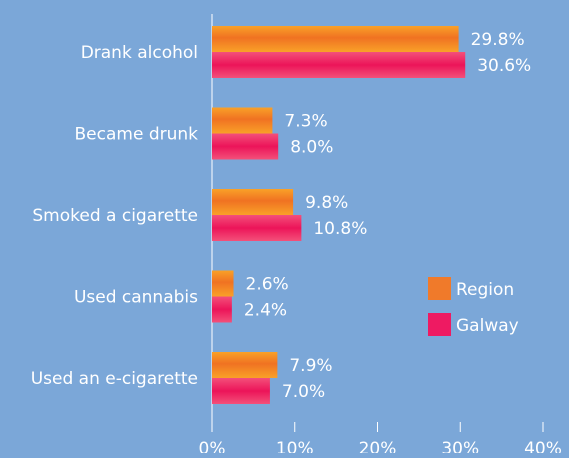 The height and width of the screenshot is (458, 569). What do you see at coordinates (340, 229) in the screenshot?
I see `data-label-galway: 10.8%` at bounding box center [340, 229].